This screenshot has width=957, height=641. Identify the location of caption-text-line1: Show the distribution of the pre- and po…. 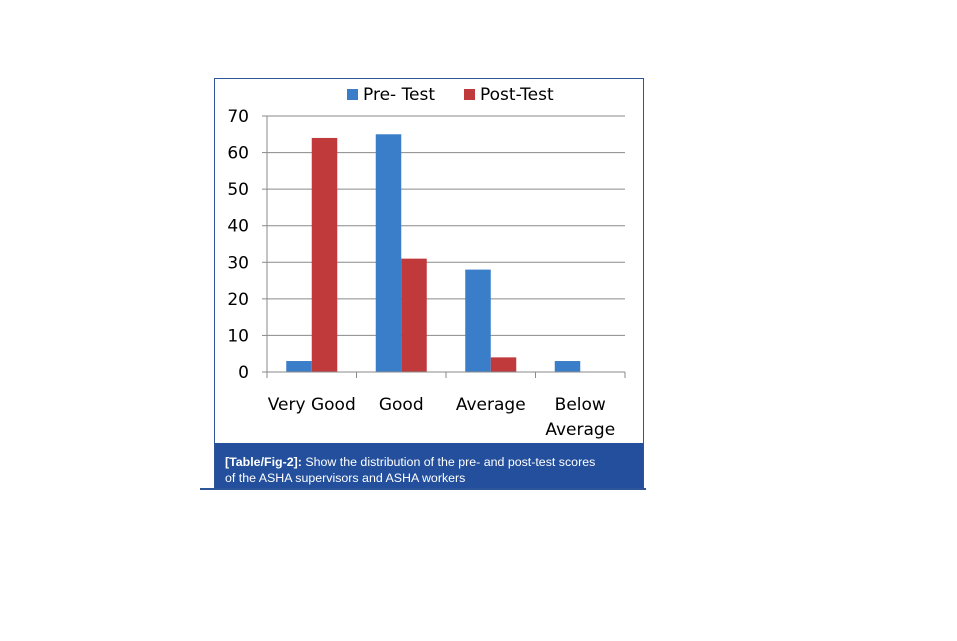
(448, 462).